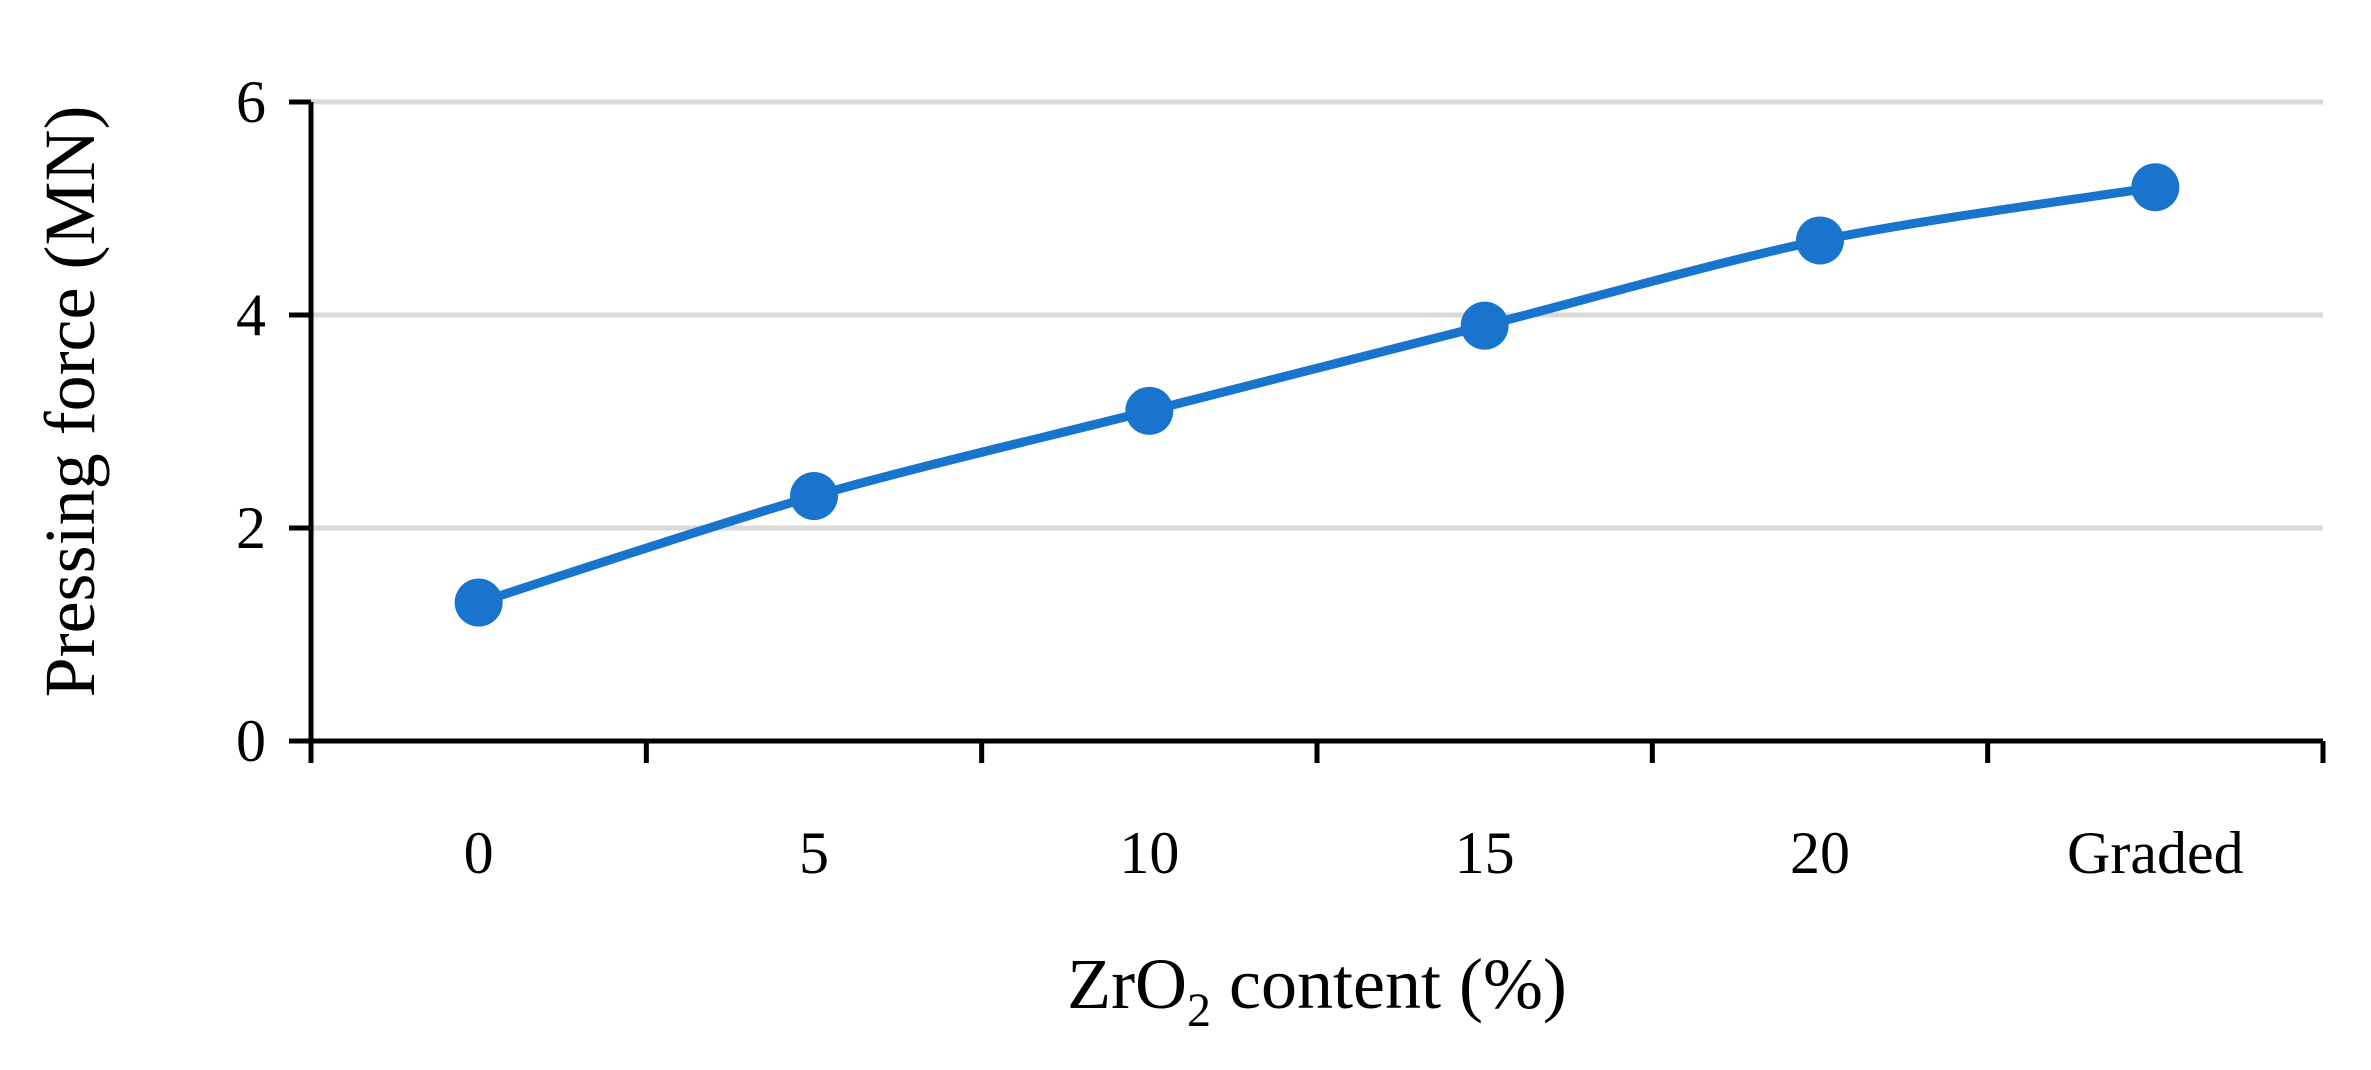  What do you see at coordinates (251, 741) in the screenshot?
I see `y-tick-label: 0` at bounding box center [251, 741].